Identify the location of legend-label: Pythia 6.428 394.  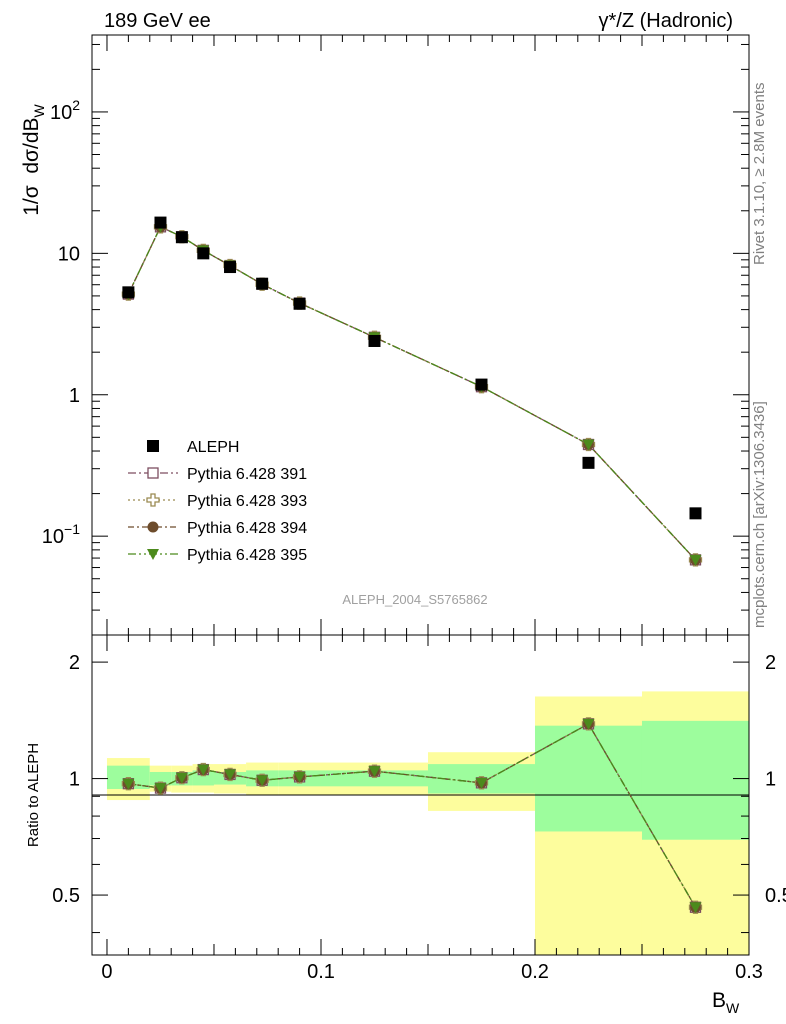
(247, 528).